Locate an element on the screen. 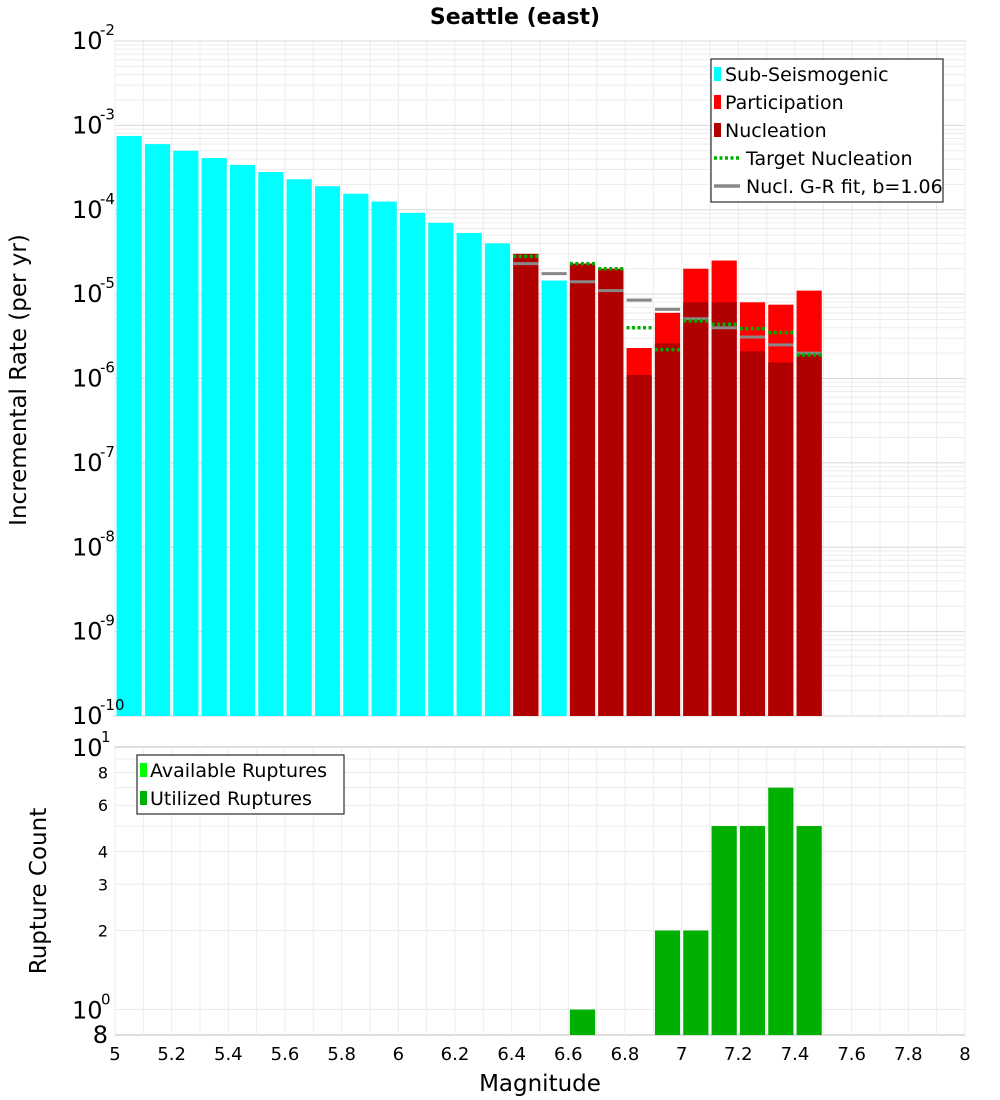 Image resolution: width=1000 pixels, height=1100 pixels. chart-title: Seattle (east) is located at coordinates (515, 17).